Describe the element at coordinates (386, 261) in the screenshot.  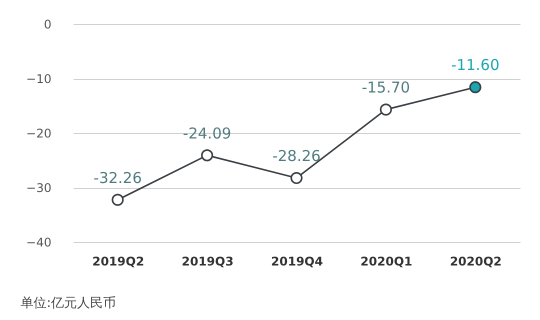
I see `x-tick-label: 2020Q1` at that location.